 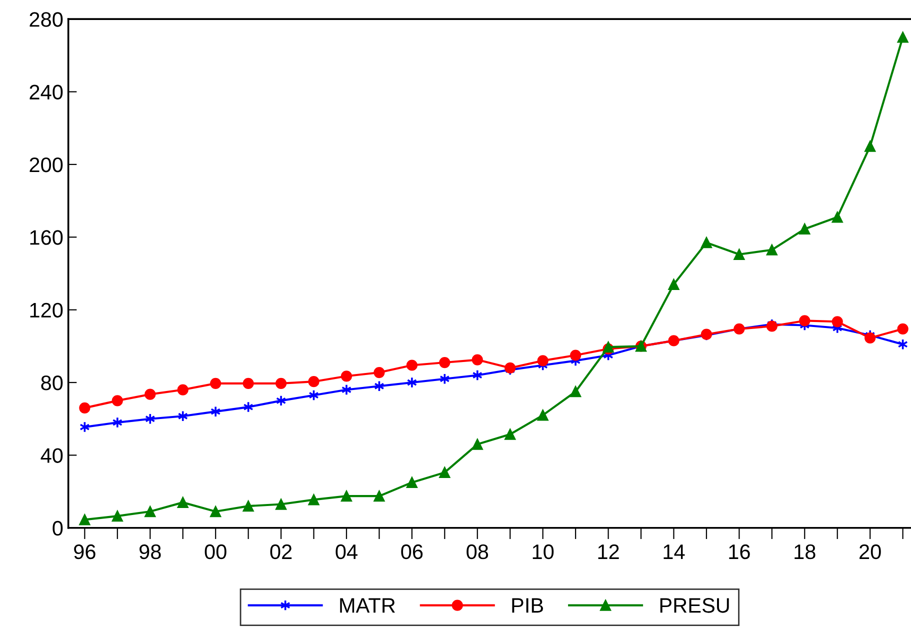 I want to click on x-tick-label: 14, so click(x=674, y=551).